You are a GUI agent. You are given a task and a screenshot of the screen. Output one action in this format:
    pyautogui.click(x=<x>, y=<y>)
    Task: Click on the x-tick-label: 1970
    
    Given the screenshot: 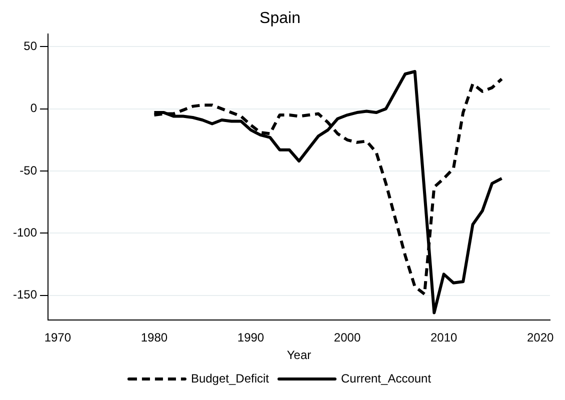 What is the action you would take?
    pyautogui.click(x=58, y=337)
    